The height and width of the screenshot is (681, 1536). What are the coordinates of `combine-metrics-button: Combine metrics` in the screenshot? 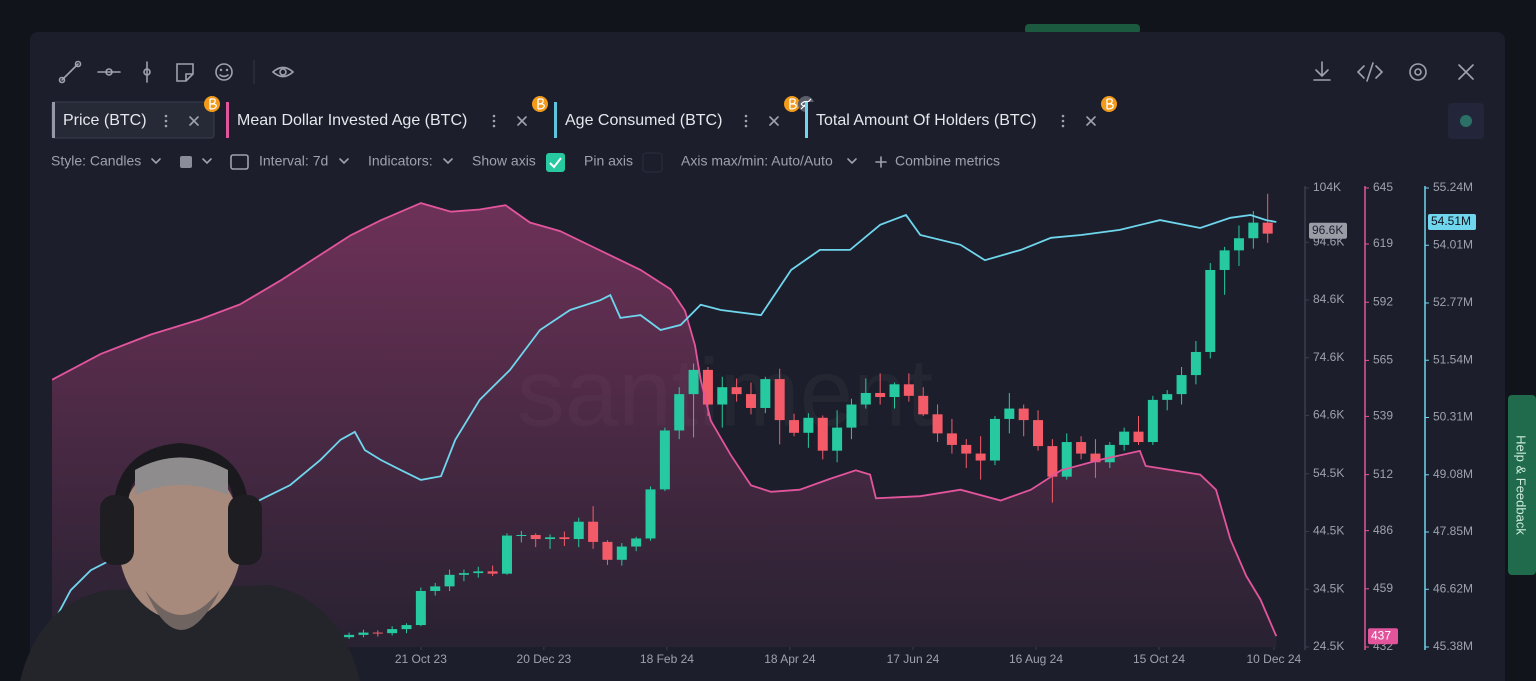 It's located at (947, 161).